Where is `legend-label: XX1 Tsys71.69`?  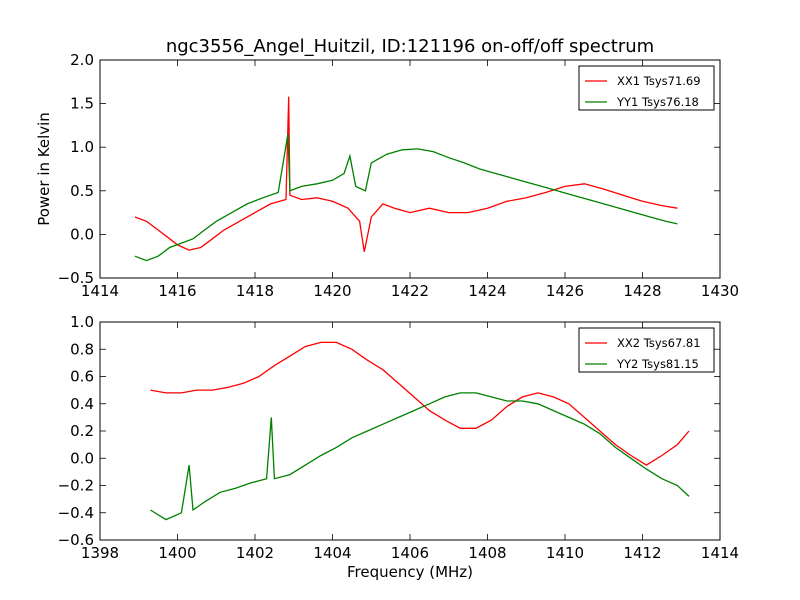
legend-label: XX1 Tsys71.69 is located at coordinates (659, 81).